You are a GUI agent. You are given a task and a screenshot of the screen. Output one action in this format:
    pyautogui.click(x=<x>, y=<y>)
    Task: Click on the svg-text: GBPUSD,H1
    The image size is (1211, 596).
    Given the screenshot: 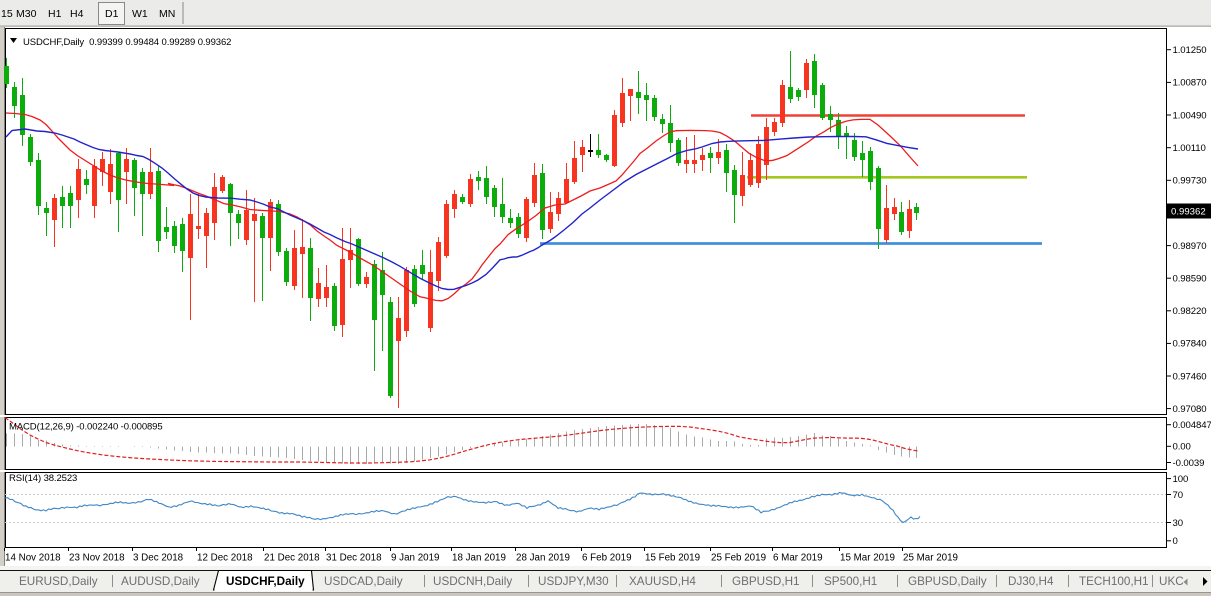 What is the action you would take?
    pyautogui.click(x=766, y=581)
    